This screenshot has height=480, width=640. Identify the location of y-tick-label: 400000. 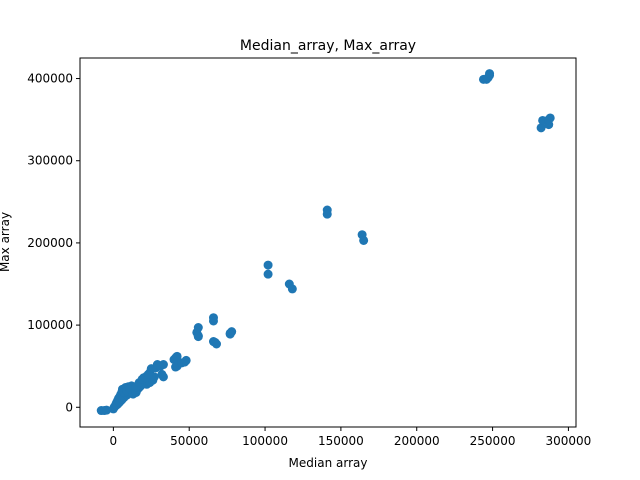
(50, 79).